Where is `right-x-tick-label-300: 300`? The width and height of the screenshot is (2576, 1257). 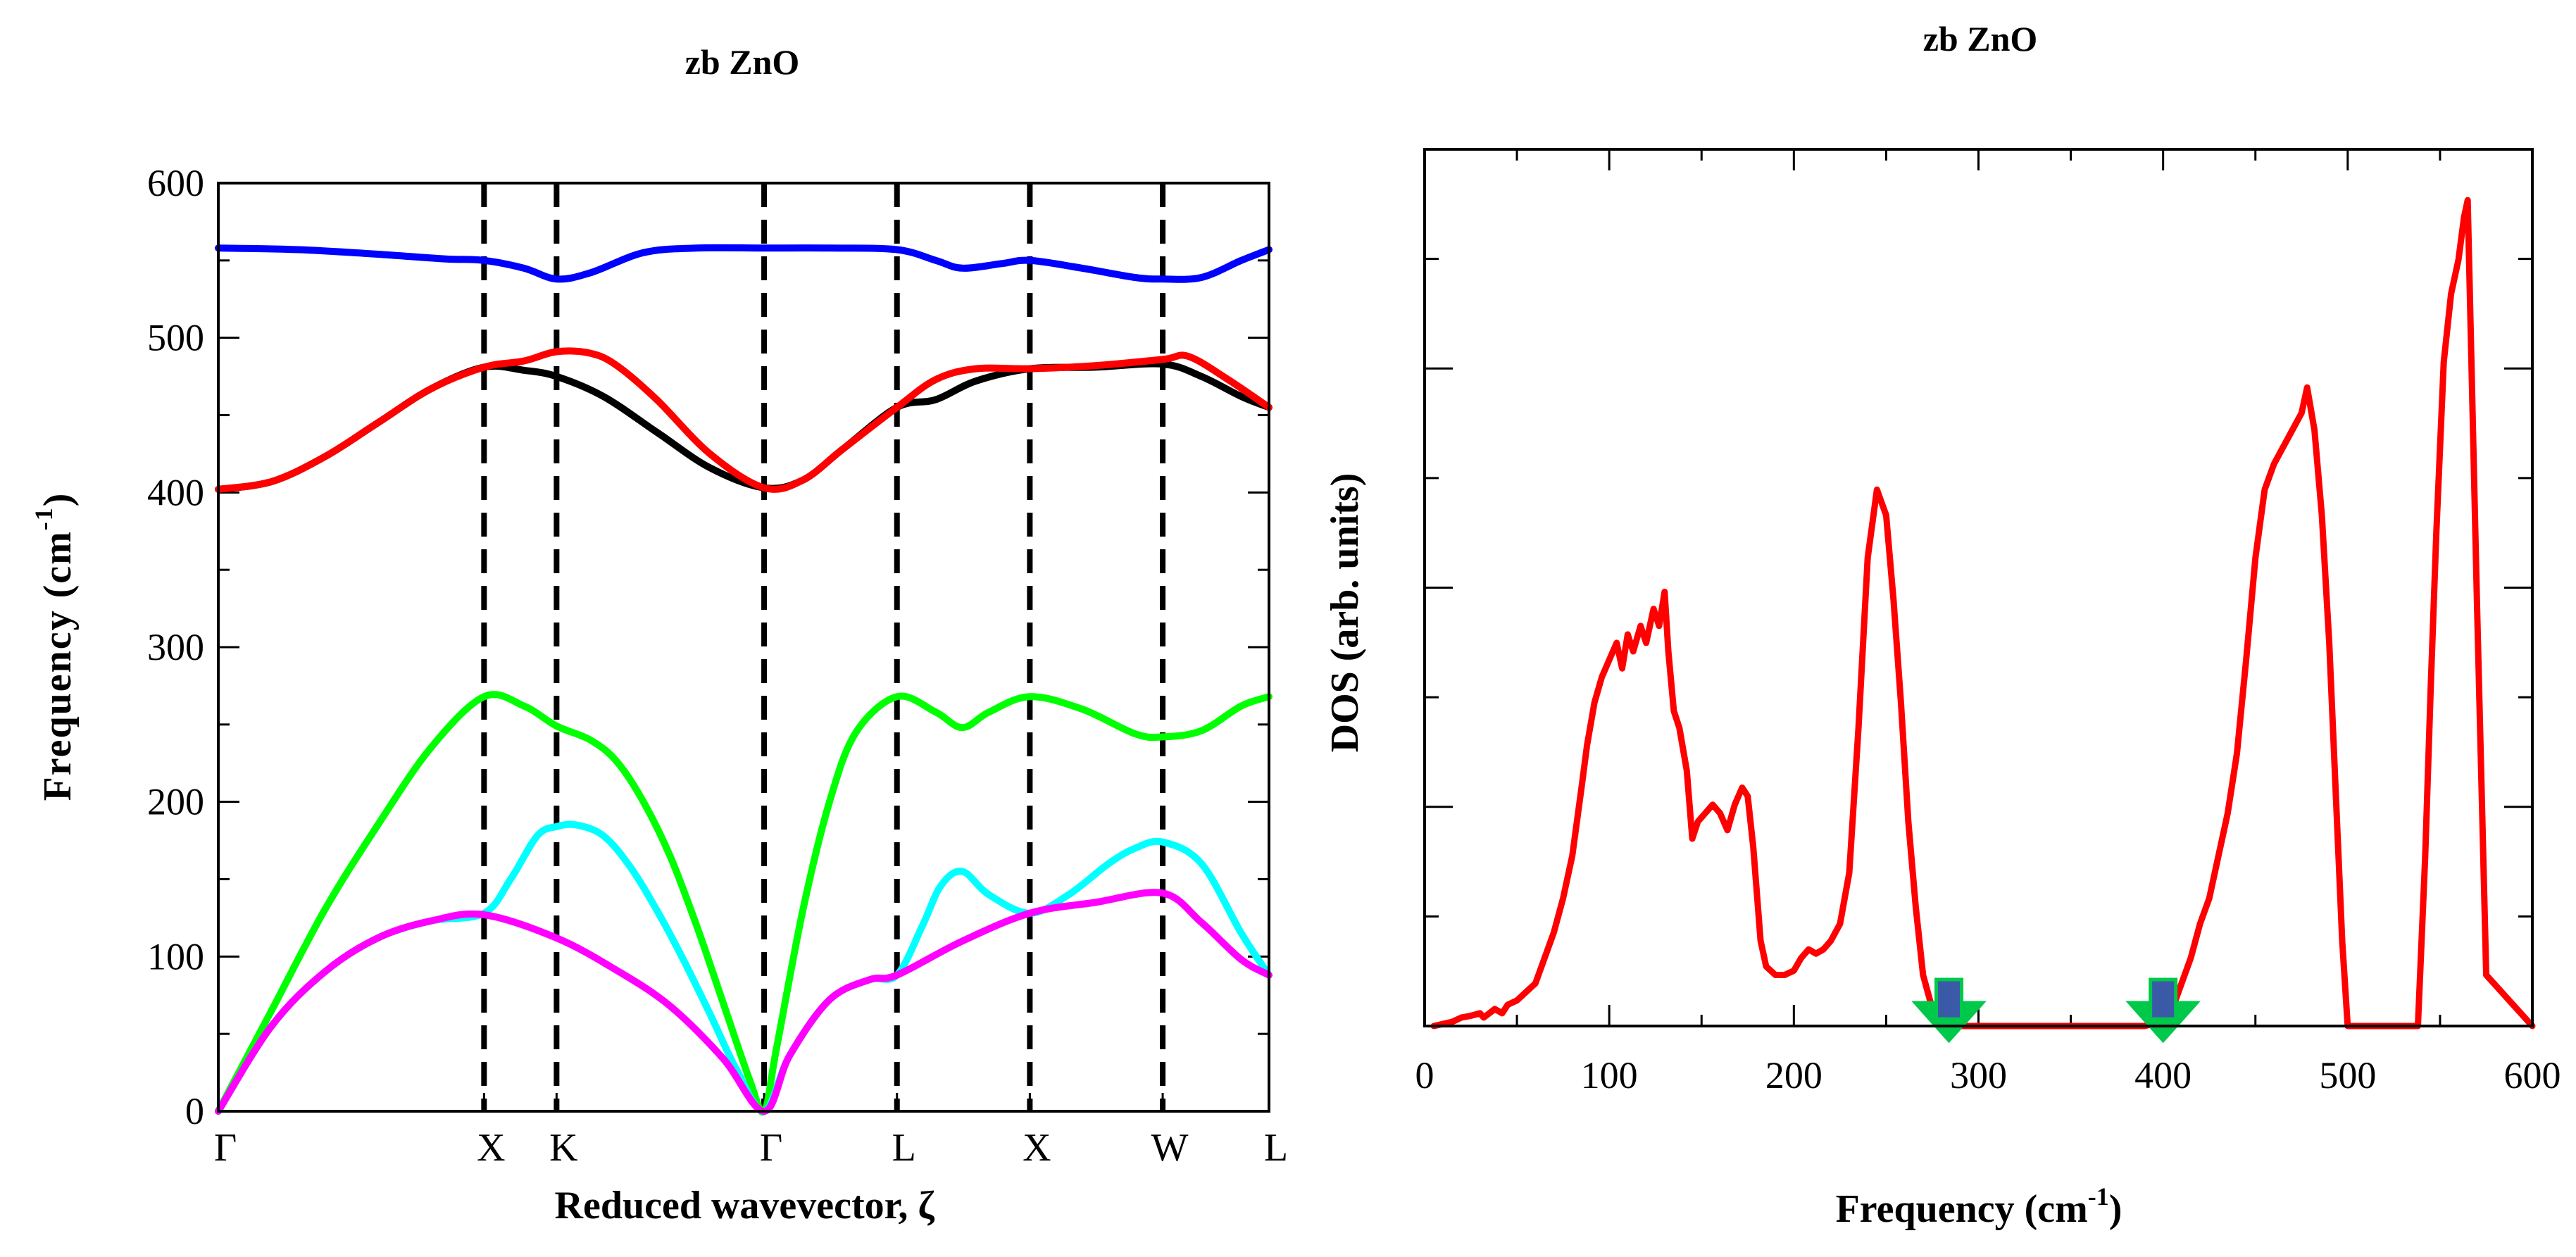
right-x-tick-label-300: 300 is located at coordinates (1978, 1075).